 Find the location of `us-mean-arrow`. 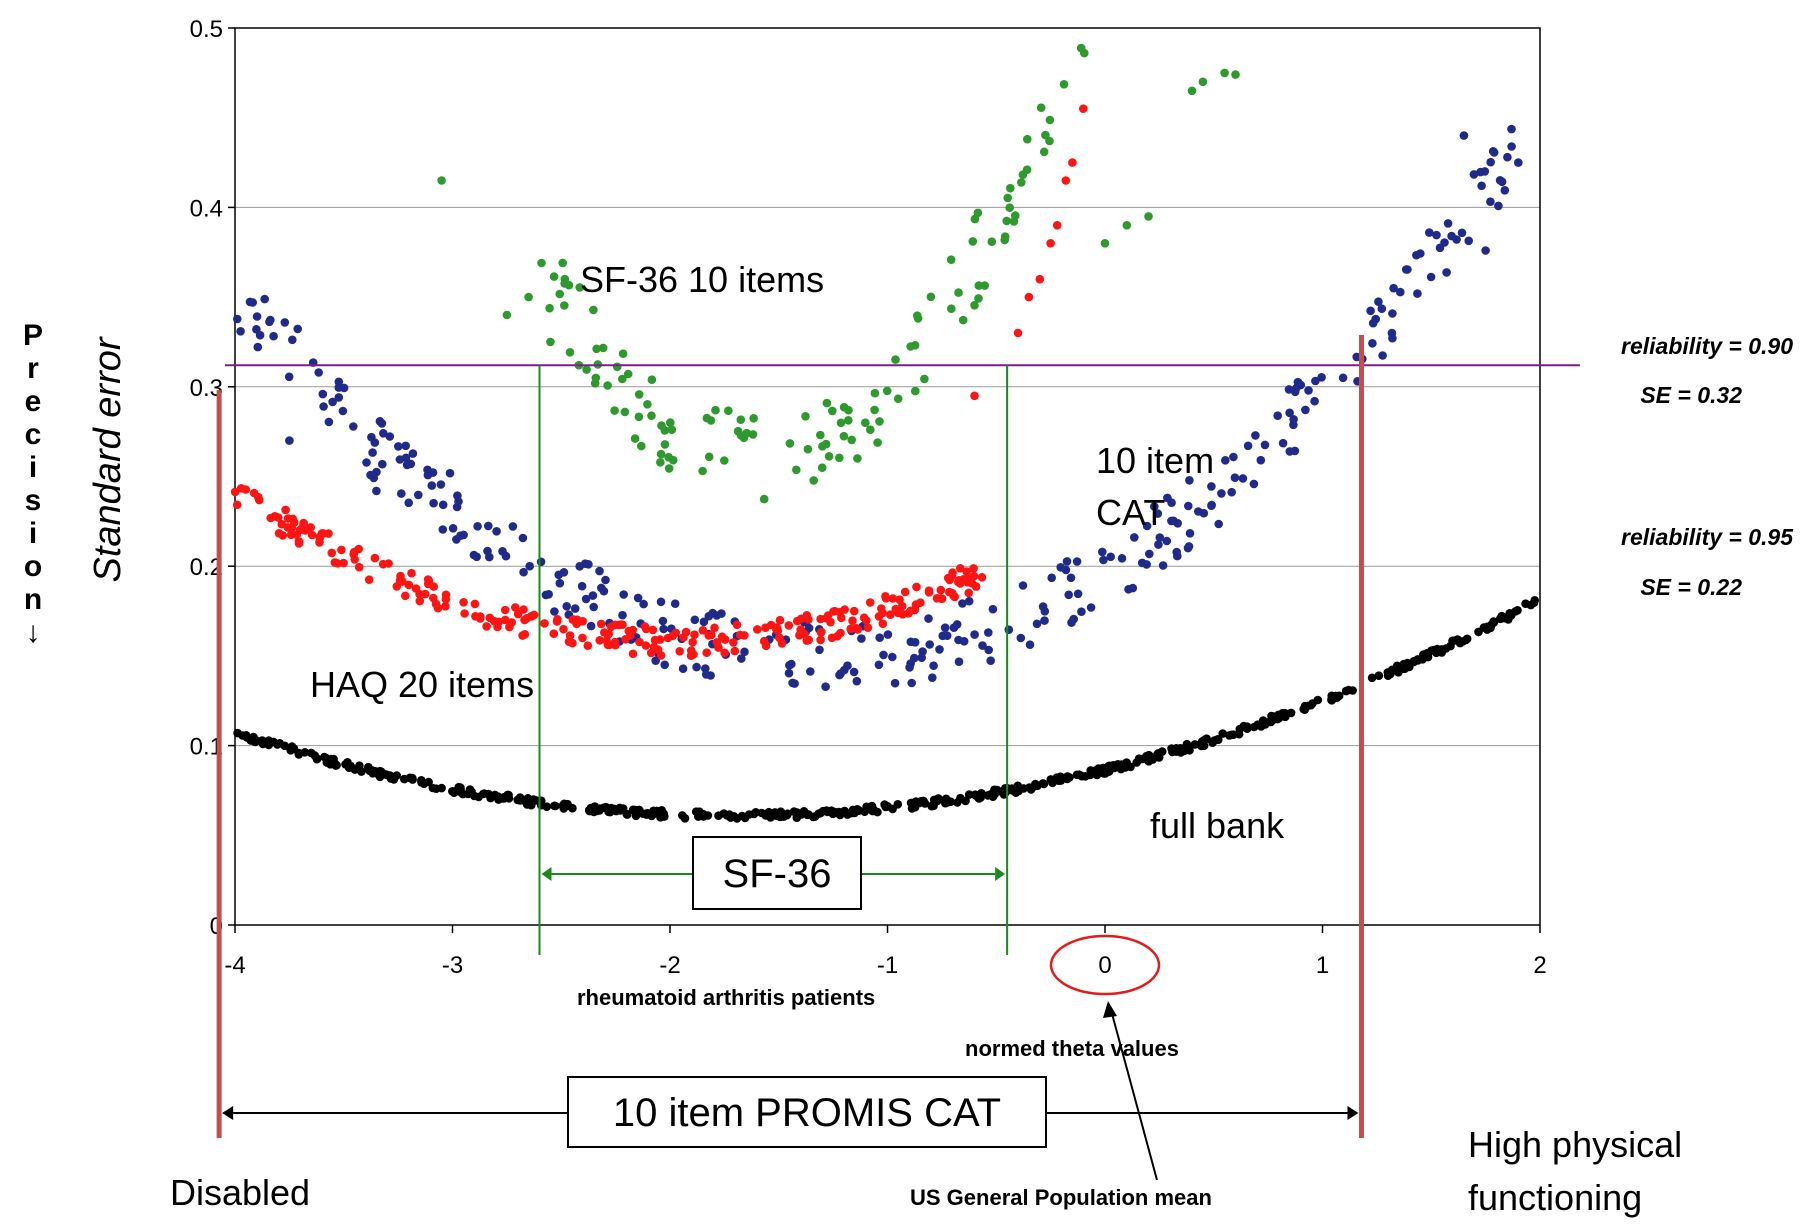

us-mean-arrow is located at coordinates (1134, 1095).